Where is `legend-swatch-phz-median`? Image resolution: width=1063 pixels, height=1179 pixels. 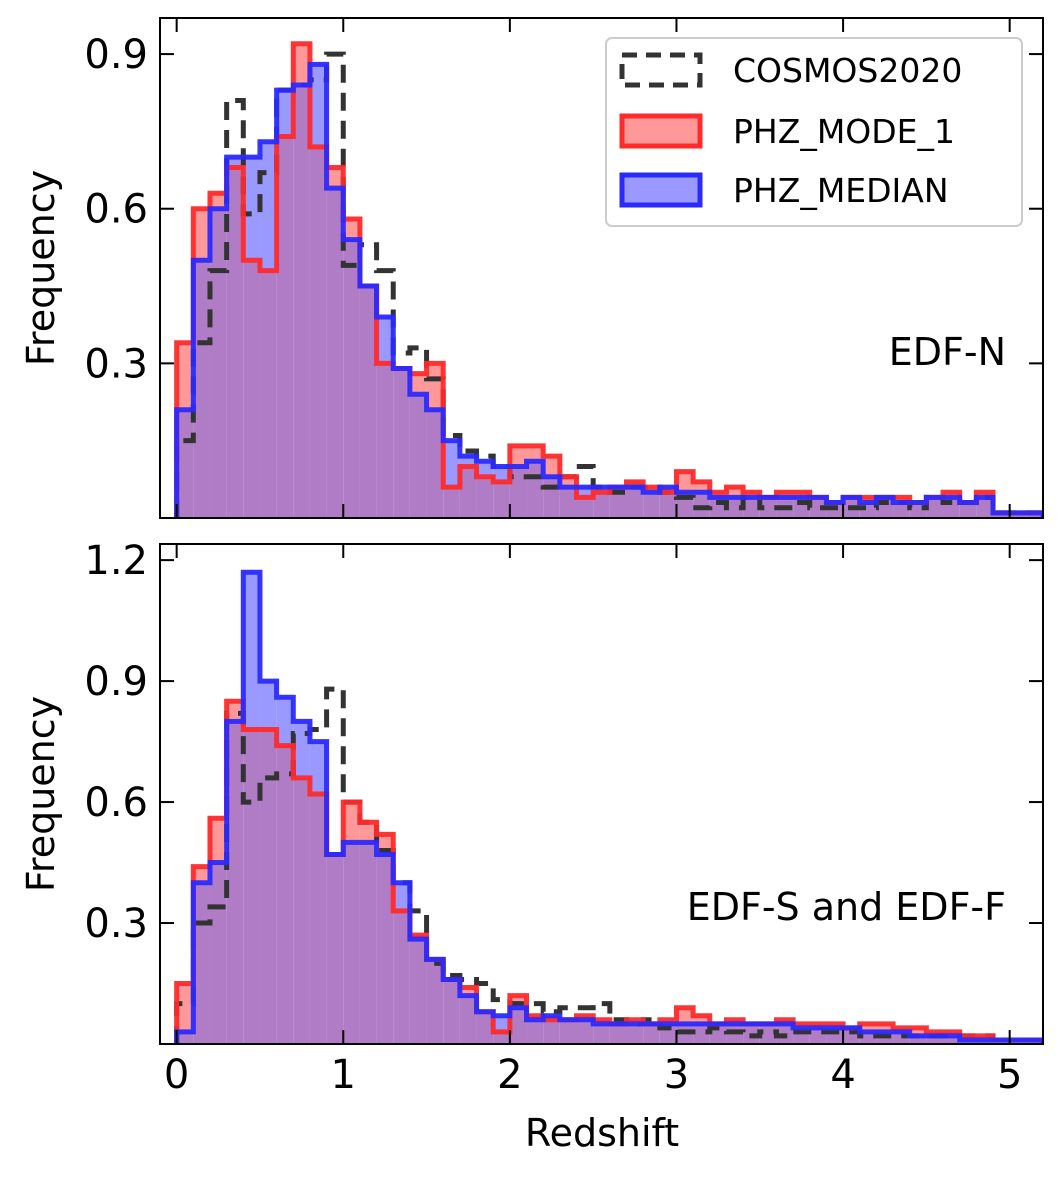
legend-swatch-phz-median is located at coordinates (661, 190).